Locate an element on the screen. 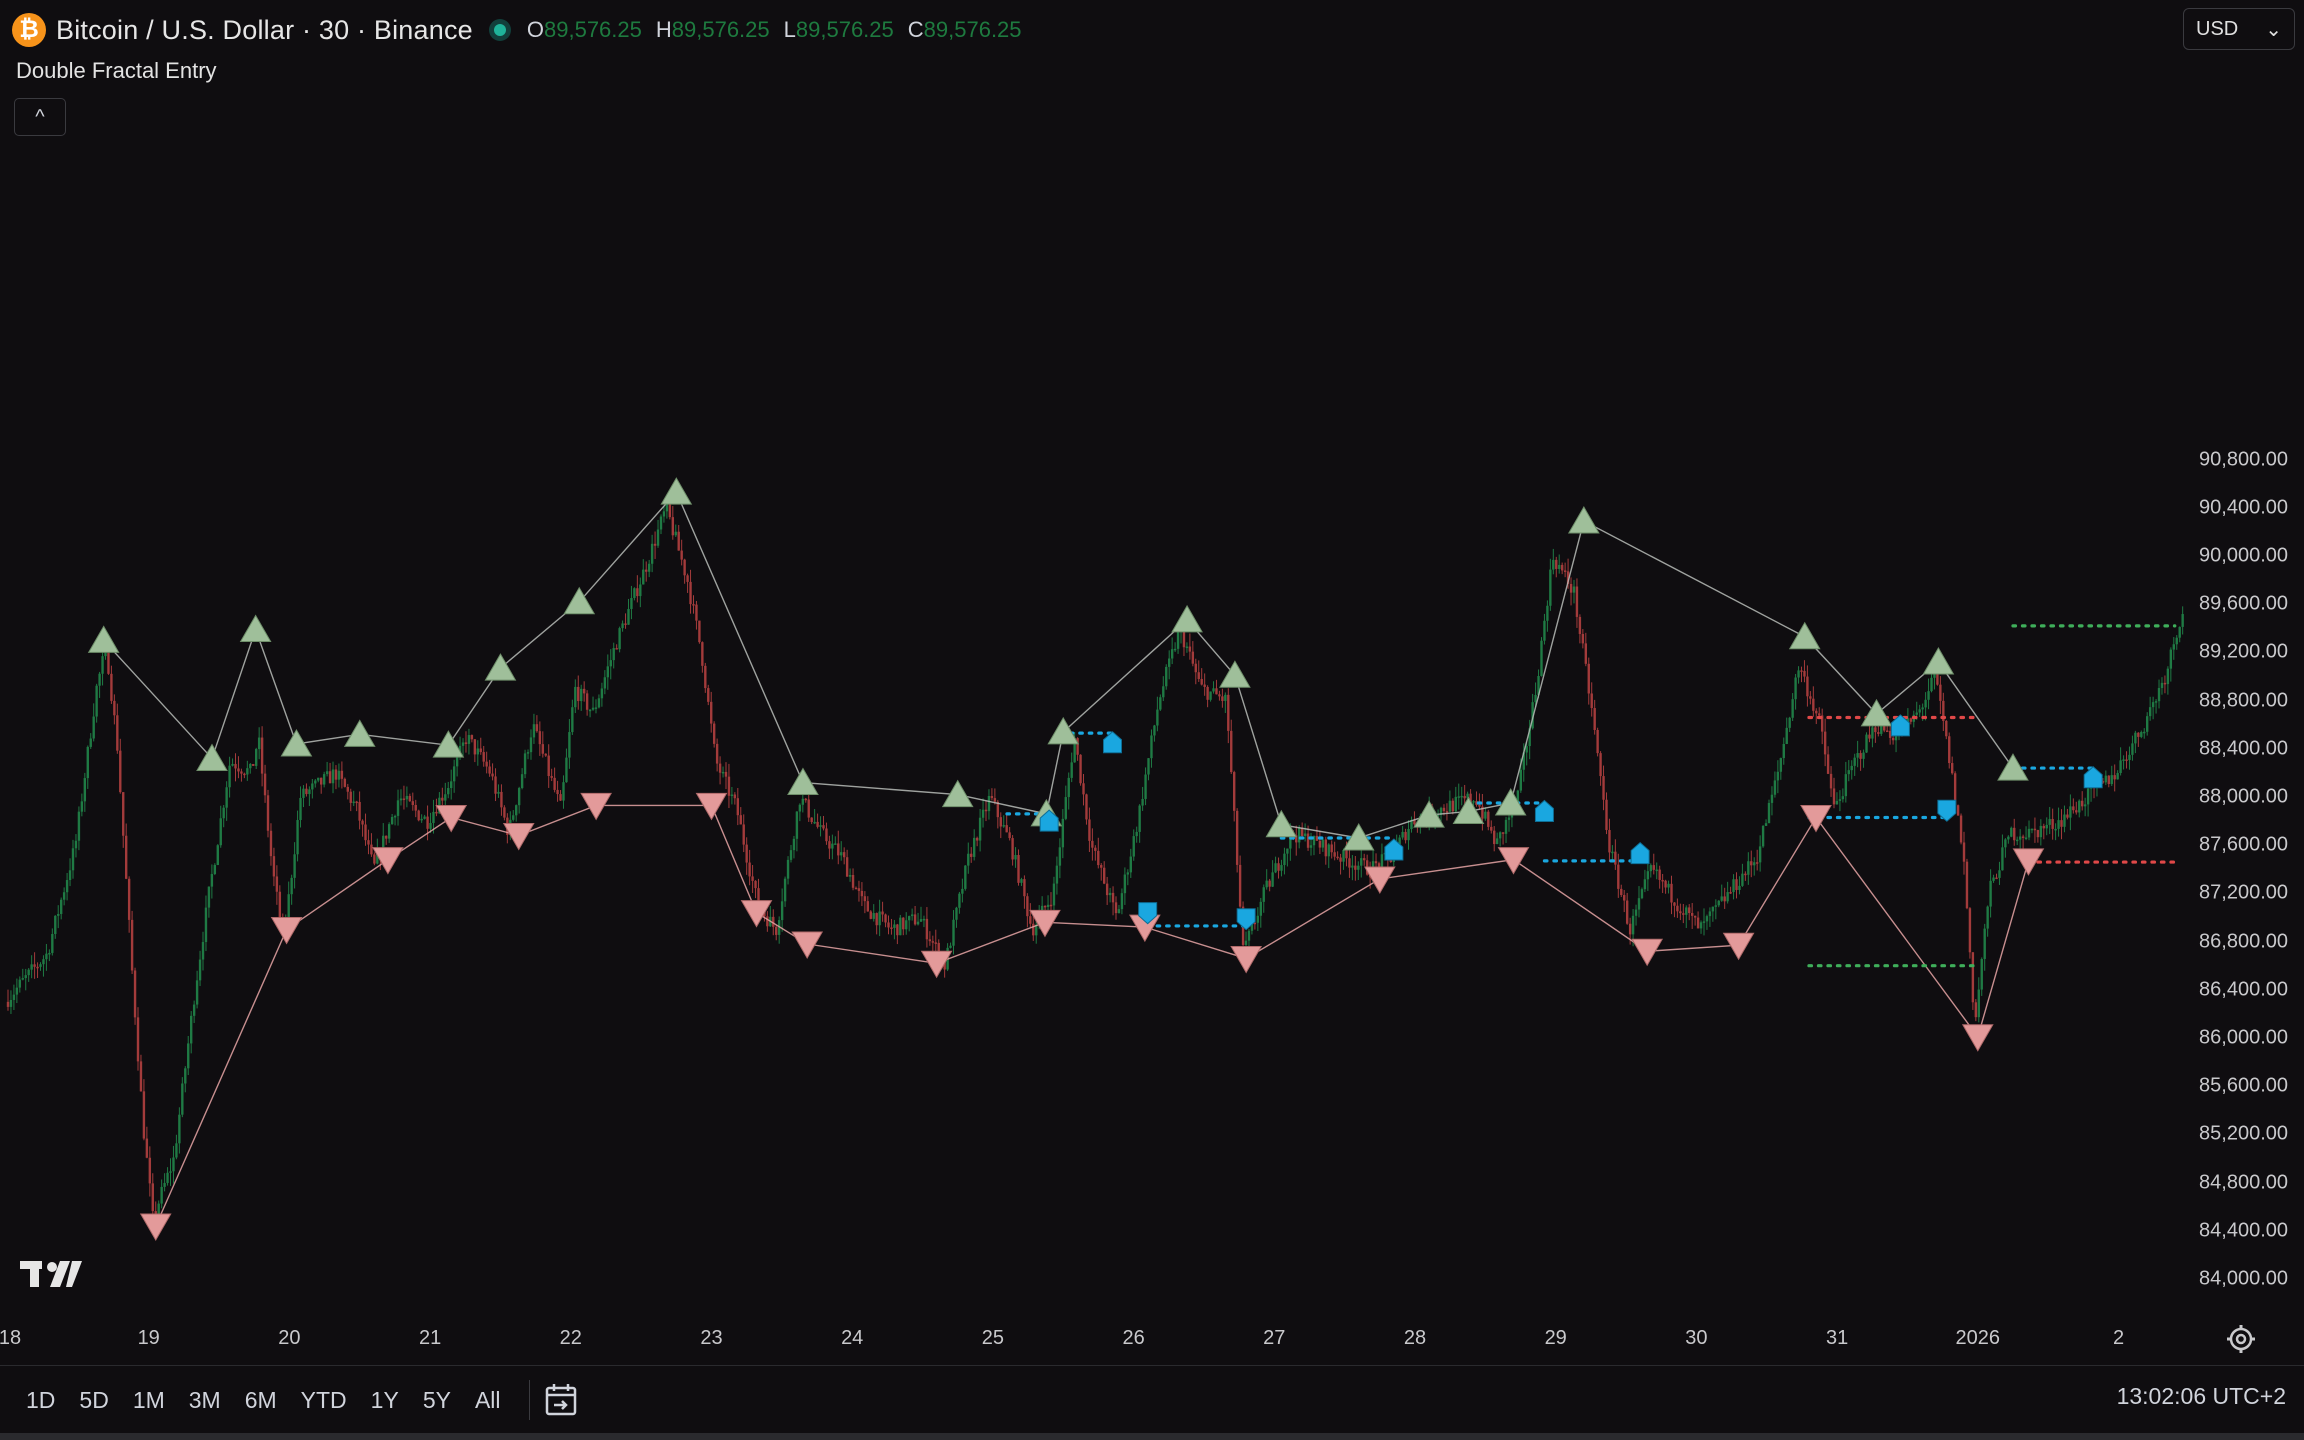  range-5d-button: 5D is located at coordinates (94, 1399).